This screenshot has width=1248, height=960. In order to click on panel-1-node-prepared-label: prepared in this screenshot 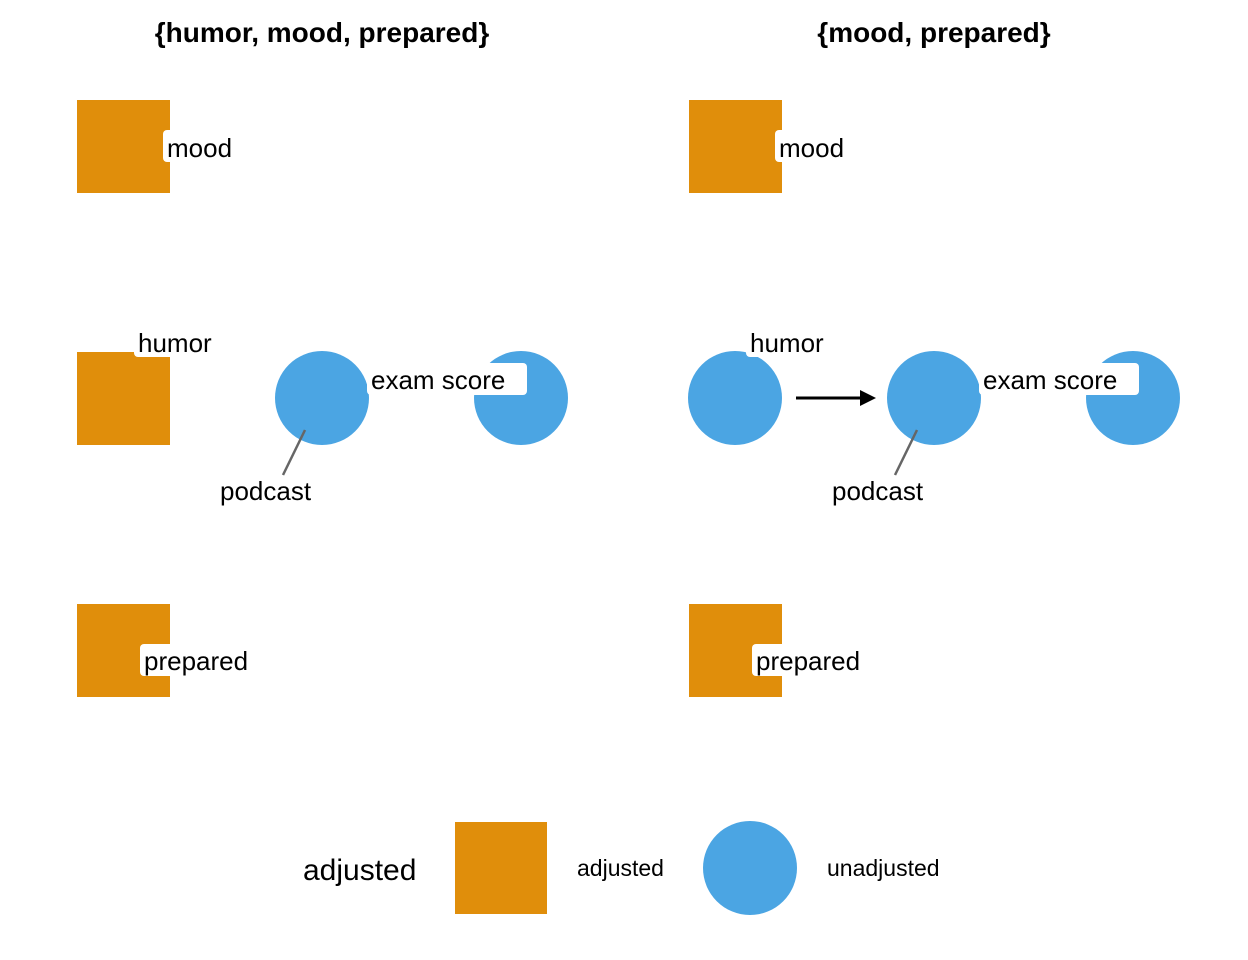, I will do `click(196, 661)`.